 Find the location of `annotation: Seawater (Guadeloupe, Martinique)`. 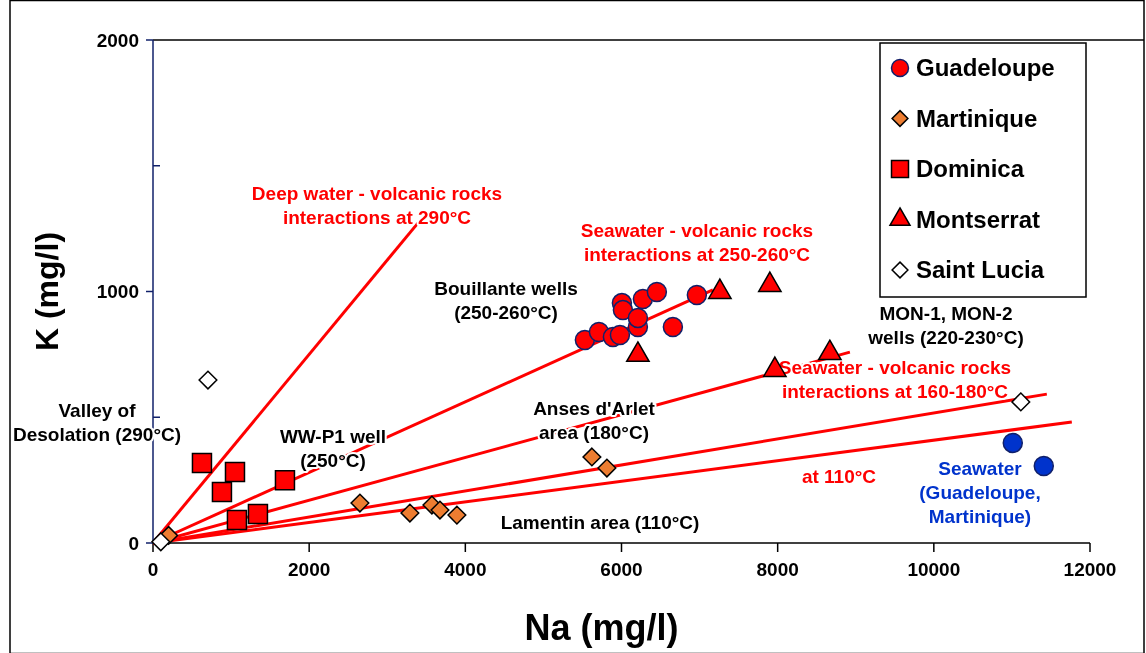

annotation: Seawater (Guadeloupe, Martinique) is located at coordinates (980, 492).